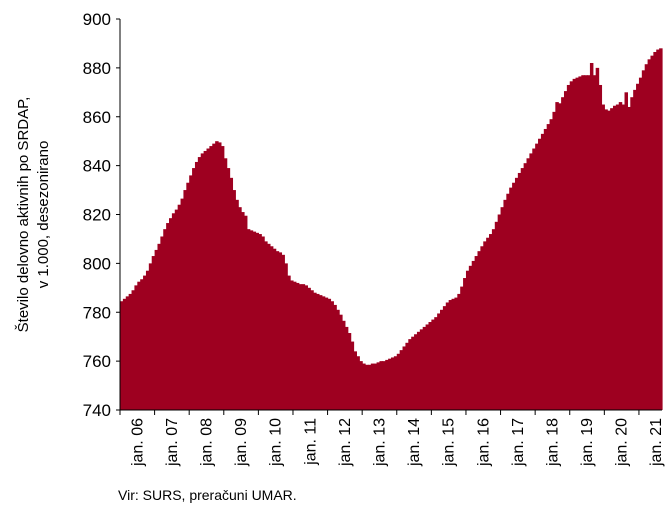 The height and width of the screenshot is (516, 671). Describe the element at coordinates (97, 117) in the screenshot. I see `y-tick-label: 860` at that location.